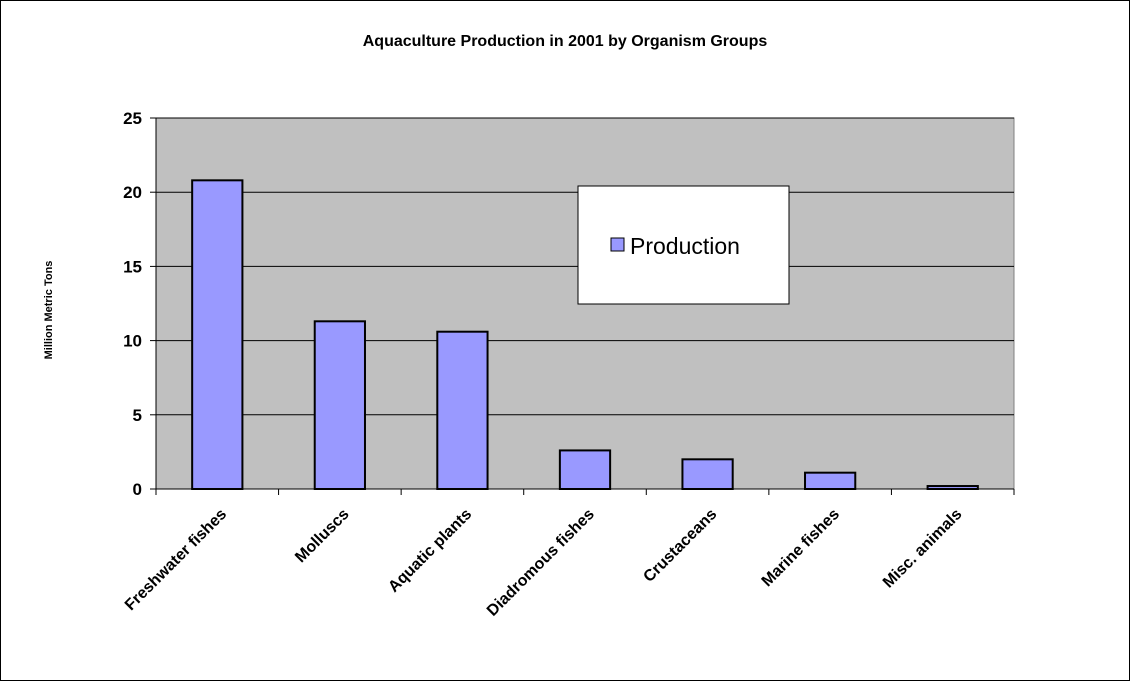 The width and height of the screenshot is (1130, 686). I want to click on y-tick-label: 20, so click(132, 192).